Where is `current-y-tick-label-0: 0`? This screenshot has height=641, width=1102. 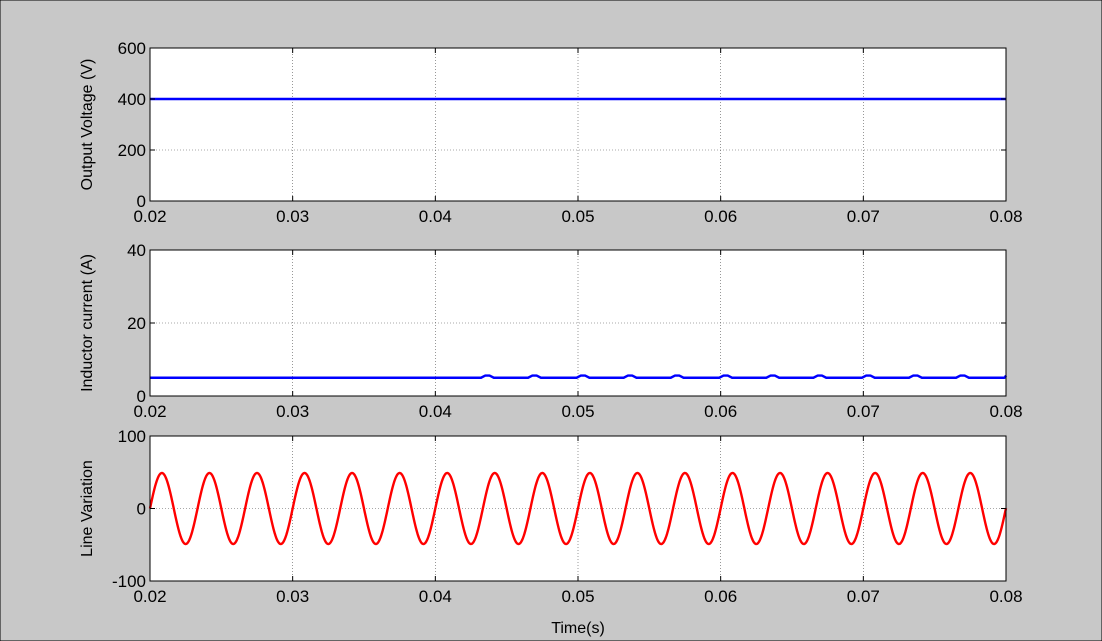 current-y-tick-label-0: 0 is located at coordinates (141, 396).